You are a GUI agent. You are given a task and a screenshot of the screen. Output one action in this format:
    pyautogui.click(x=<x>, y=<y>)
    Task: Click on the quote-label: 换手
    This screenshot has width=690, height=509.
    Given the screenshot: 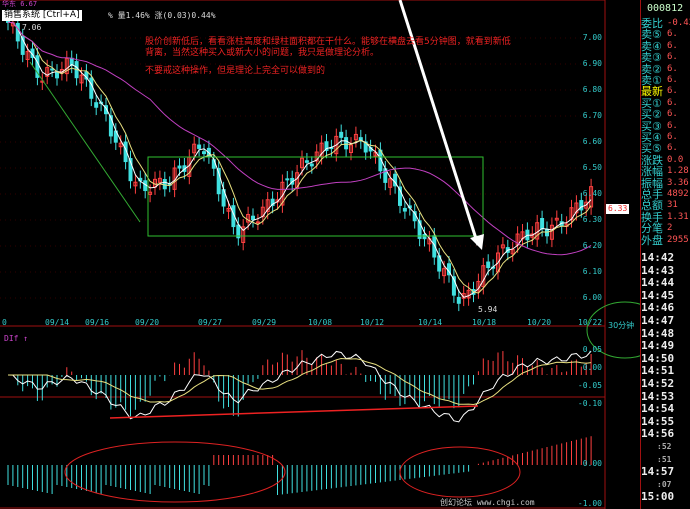 What is the action you would take?
    pyautogui.click(x=652, y=217)
    